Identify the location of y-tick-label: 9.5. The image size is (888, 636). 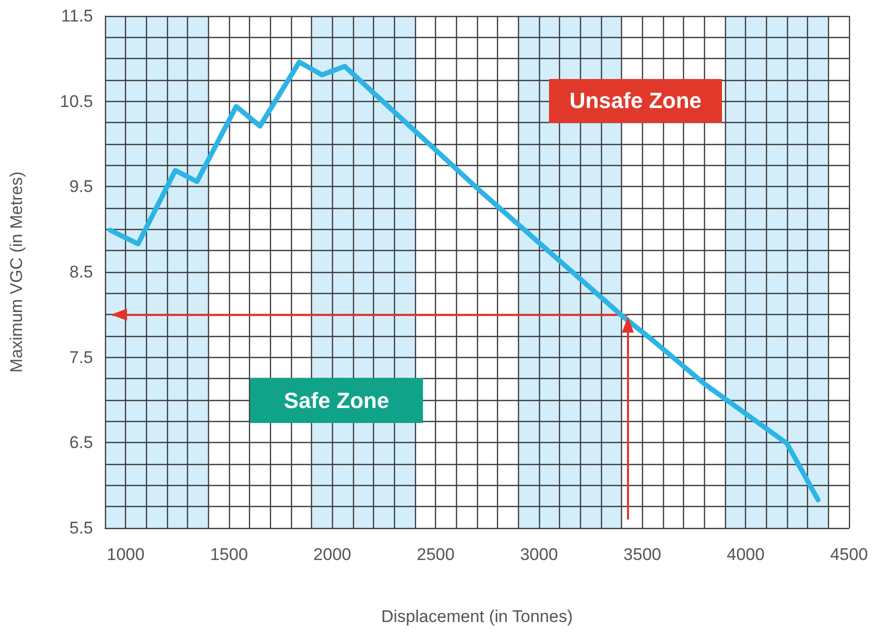
(81, 186).